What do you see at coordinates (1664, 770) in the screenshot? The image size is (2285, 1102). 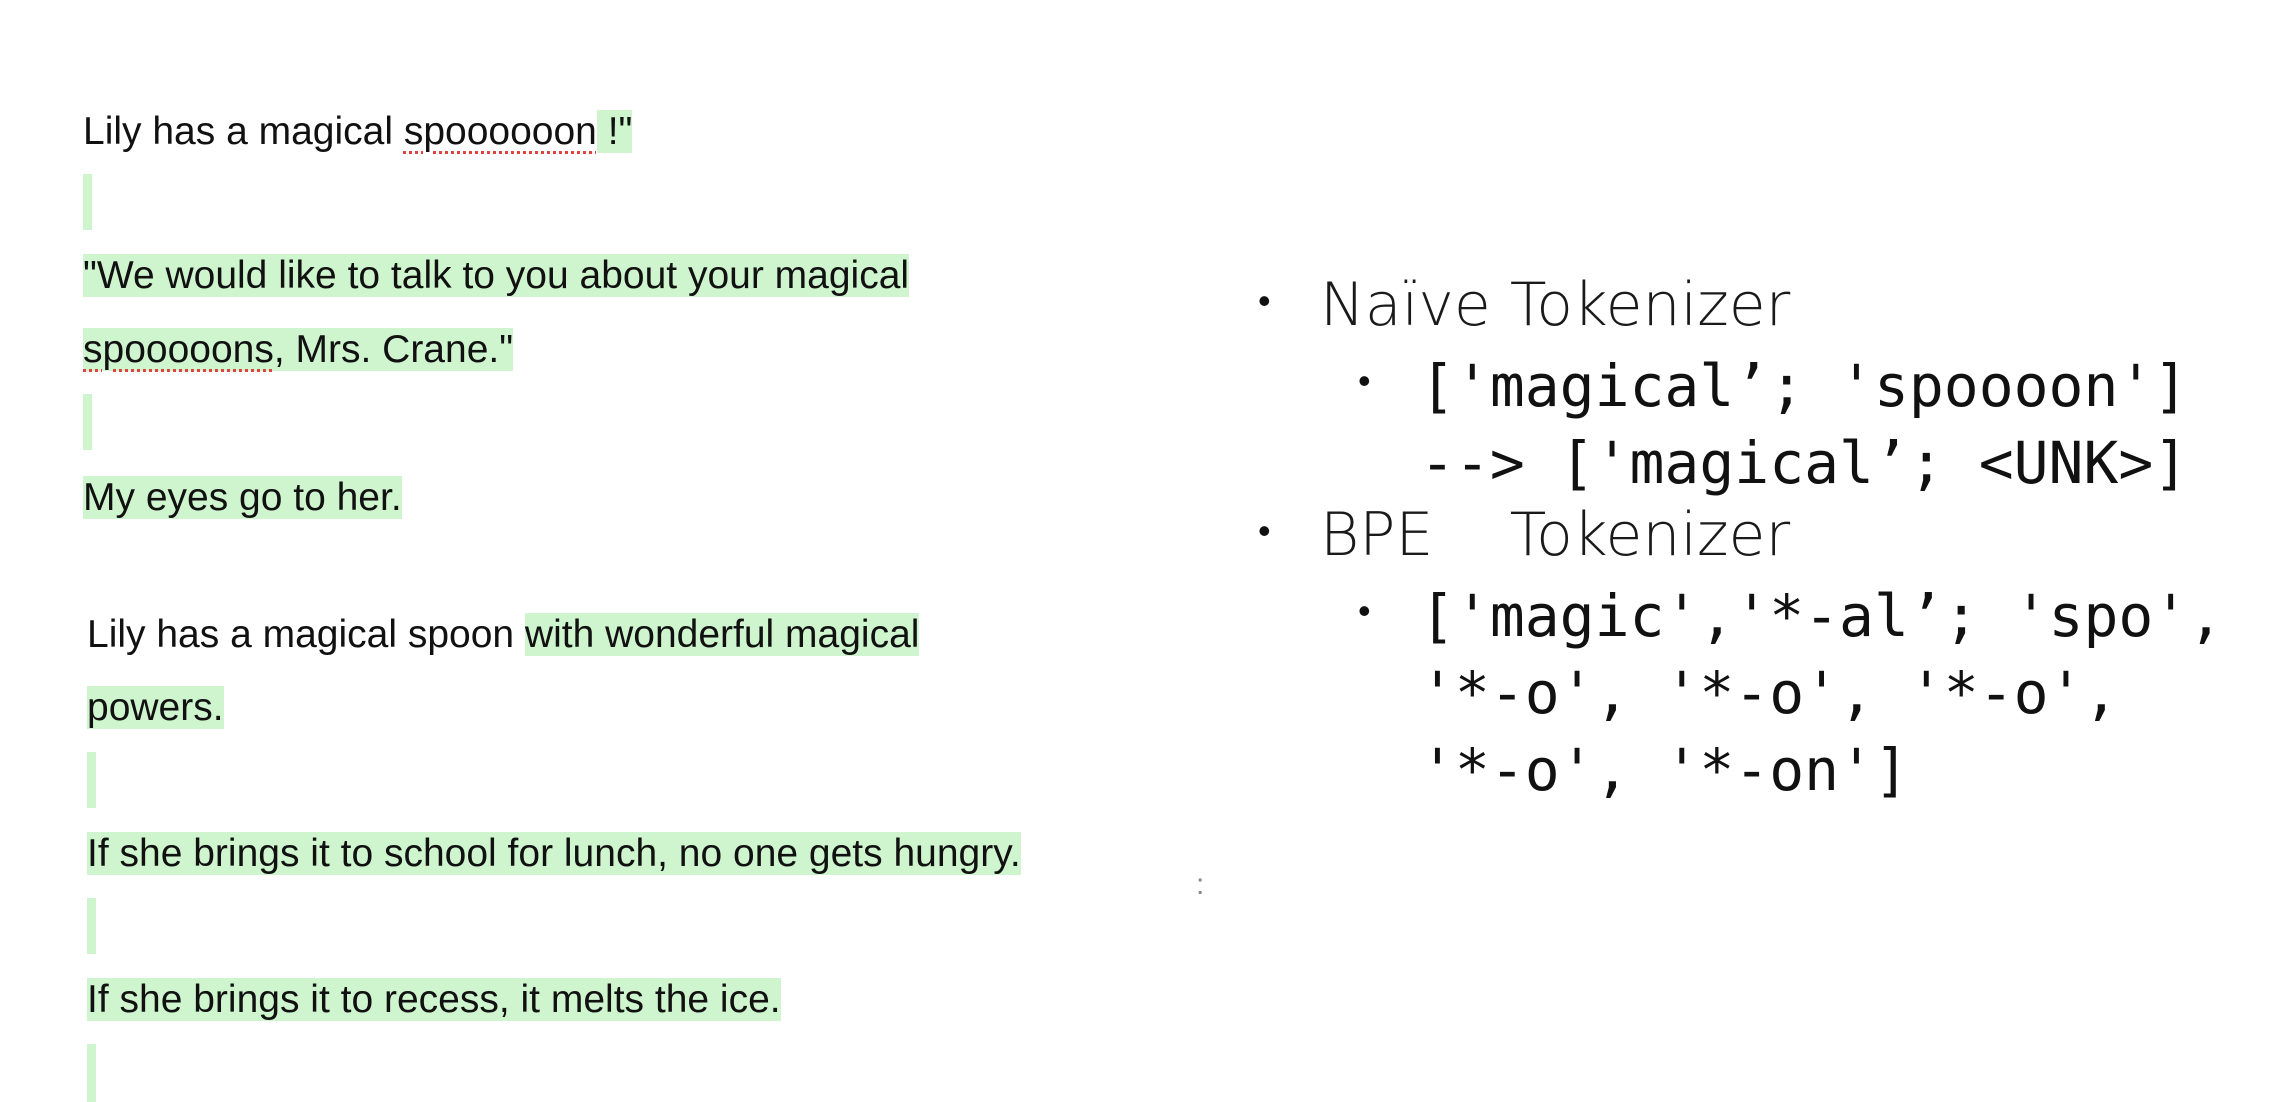 I see `code-line: '*-o', '*-on']` at bounding box center [1664, 770].